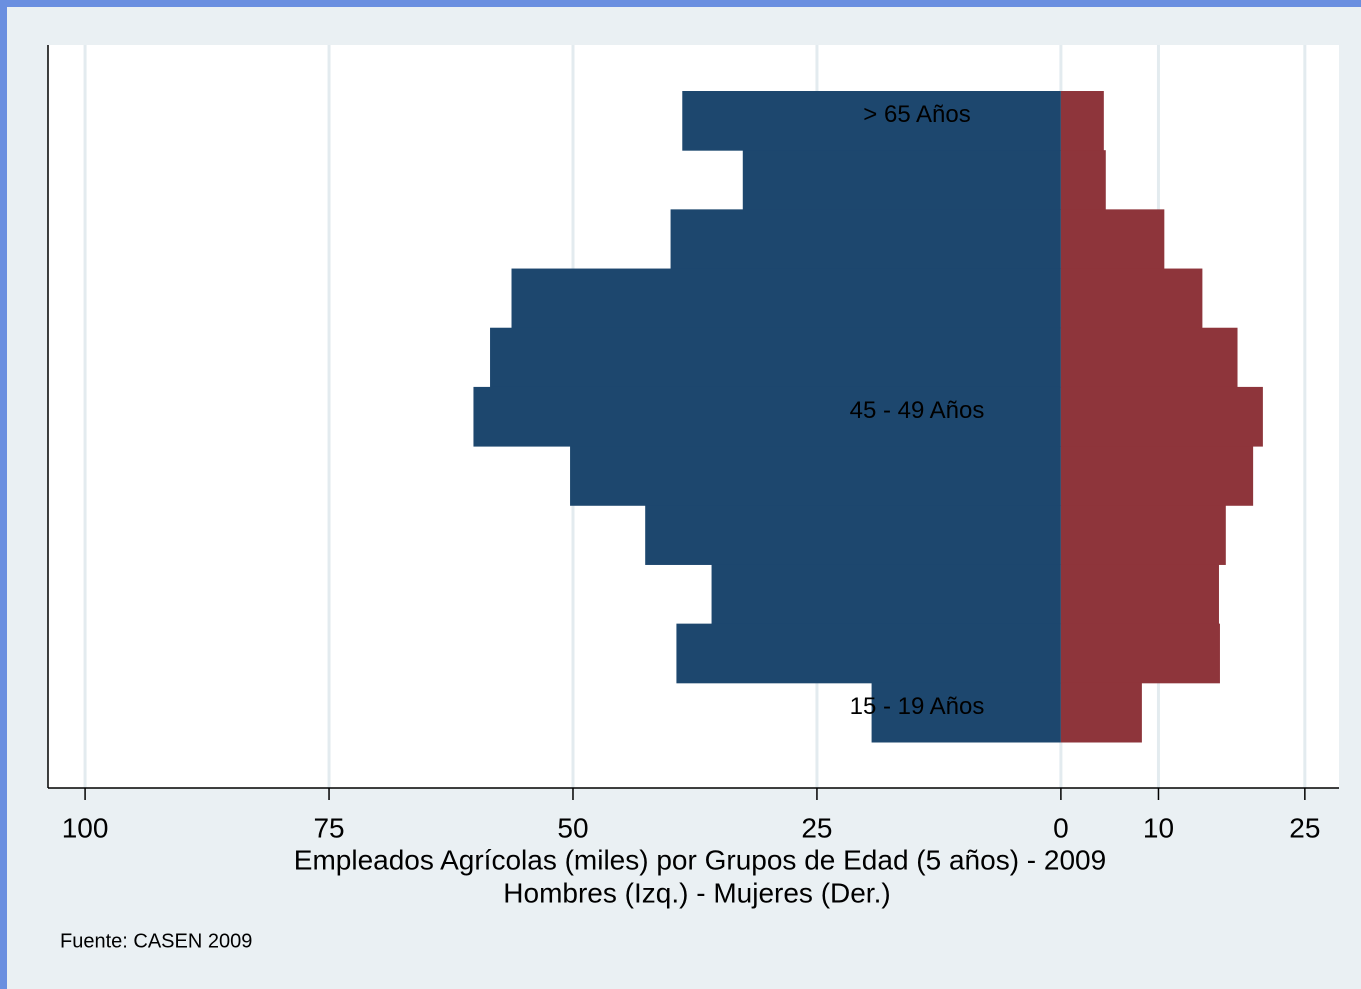  What do you see at coordinates (328, 827) in the screenshot?
I see `x-tick-label: 75` at bounding box center [328, 827].